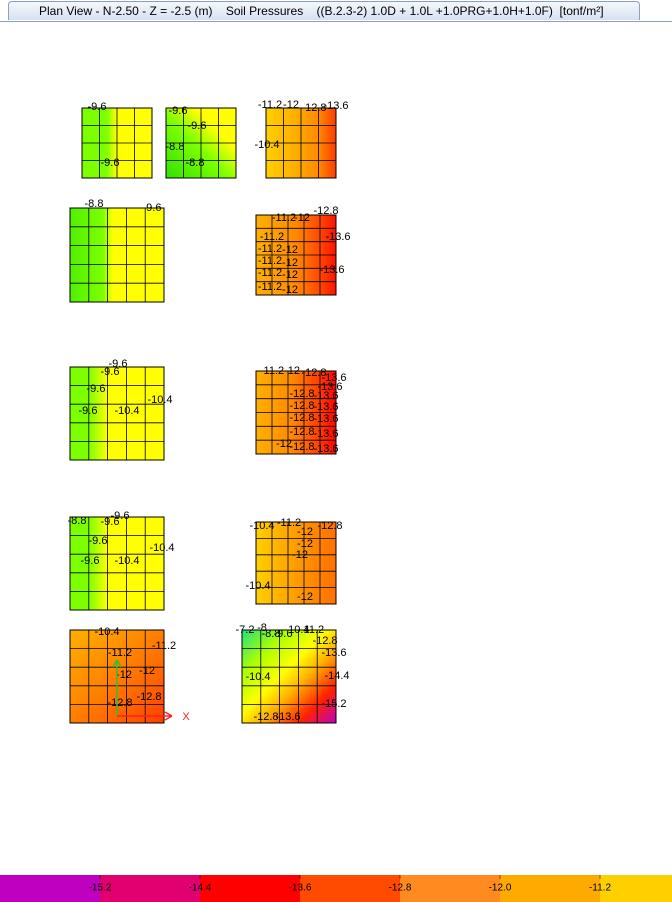 This screenshot has height=902, width=672. I want to click on contour-label: -15.2, so click(333, 704).